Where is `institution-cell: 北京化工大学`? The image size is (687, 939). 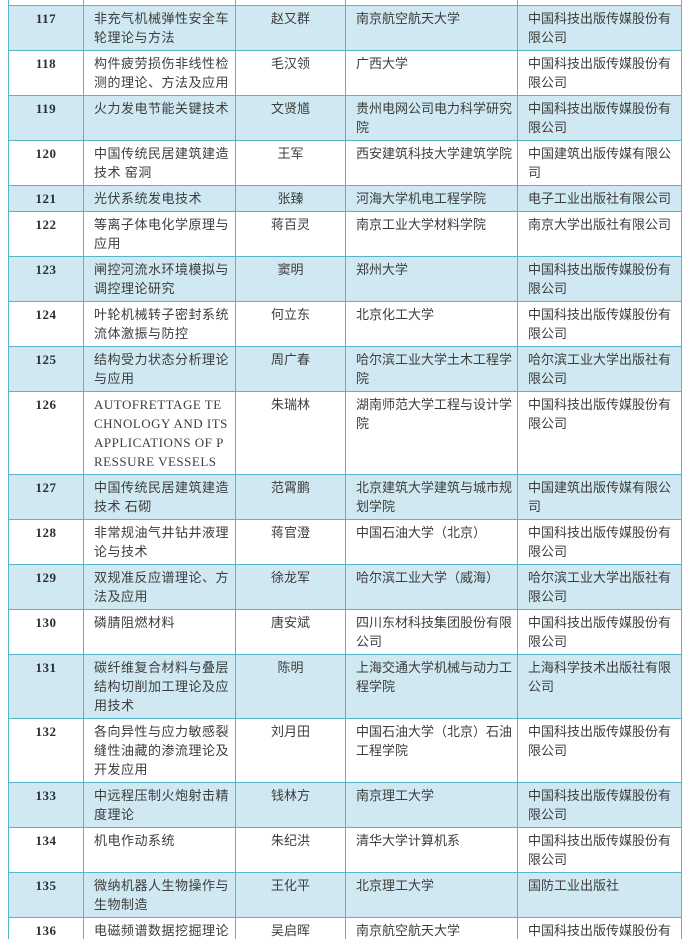
institution-cell: 北京化工大学 is located at coordinates (431, 324).